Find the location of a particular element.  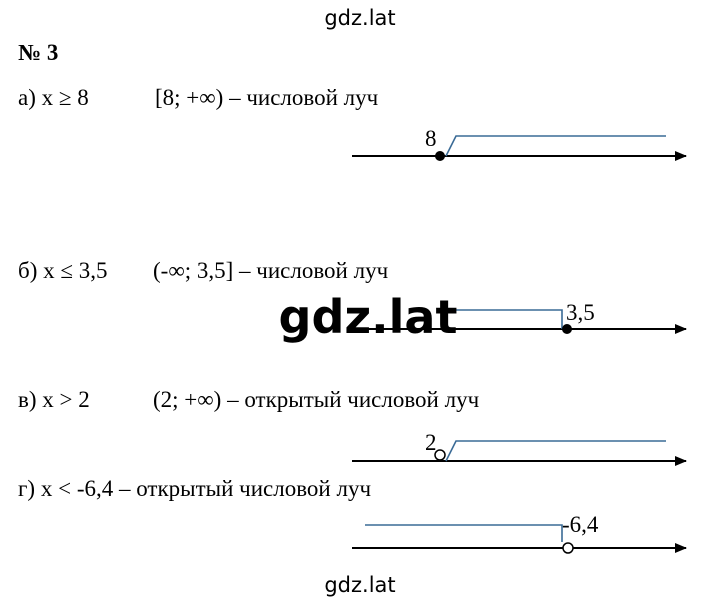

condition: в) x > 2 is located at coordinates (54, 399).